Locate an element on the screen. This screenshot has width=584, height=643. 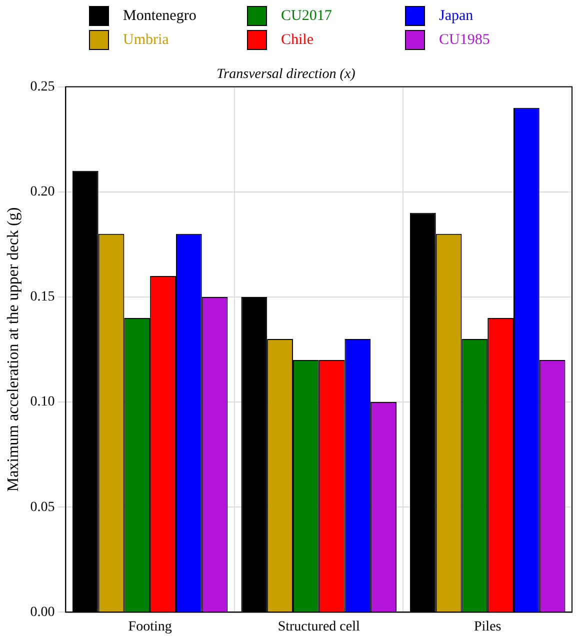
y-tick-label: 0.25 is located at coordinates (42, 86).